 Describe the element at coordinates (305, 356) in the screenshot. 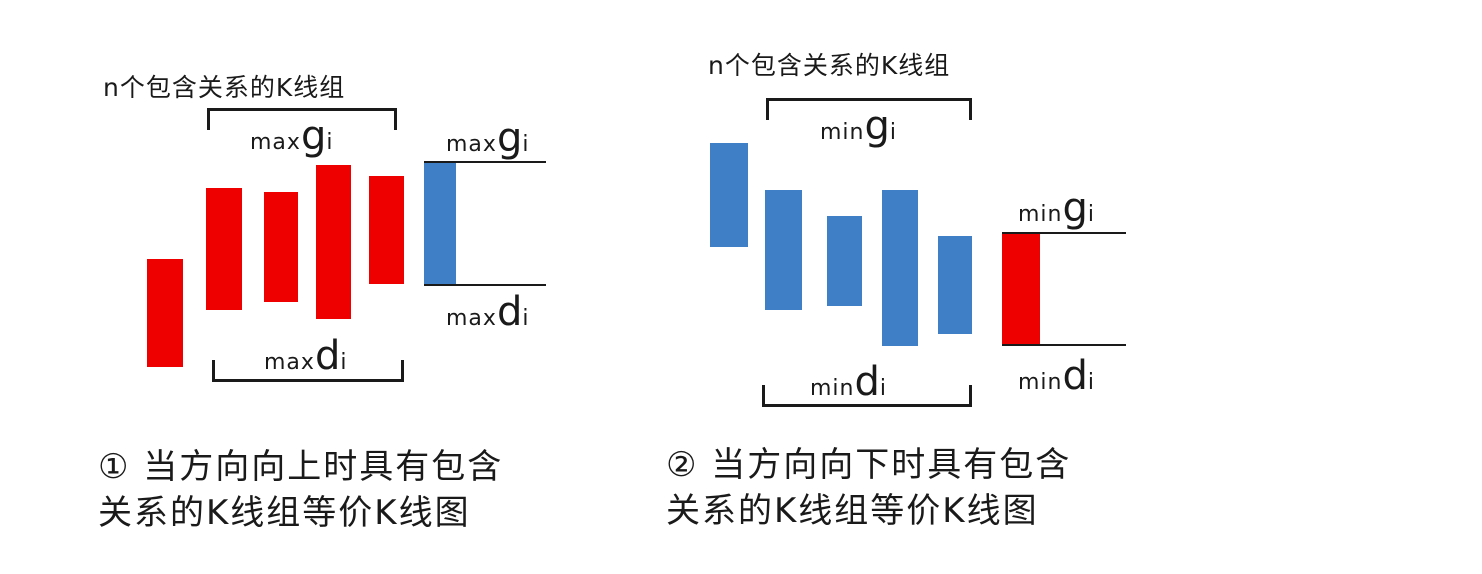

I see `bracket-bottom-label: maxdi` at that location.